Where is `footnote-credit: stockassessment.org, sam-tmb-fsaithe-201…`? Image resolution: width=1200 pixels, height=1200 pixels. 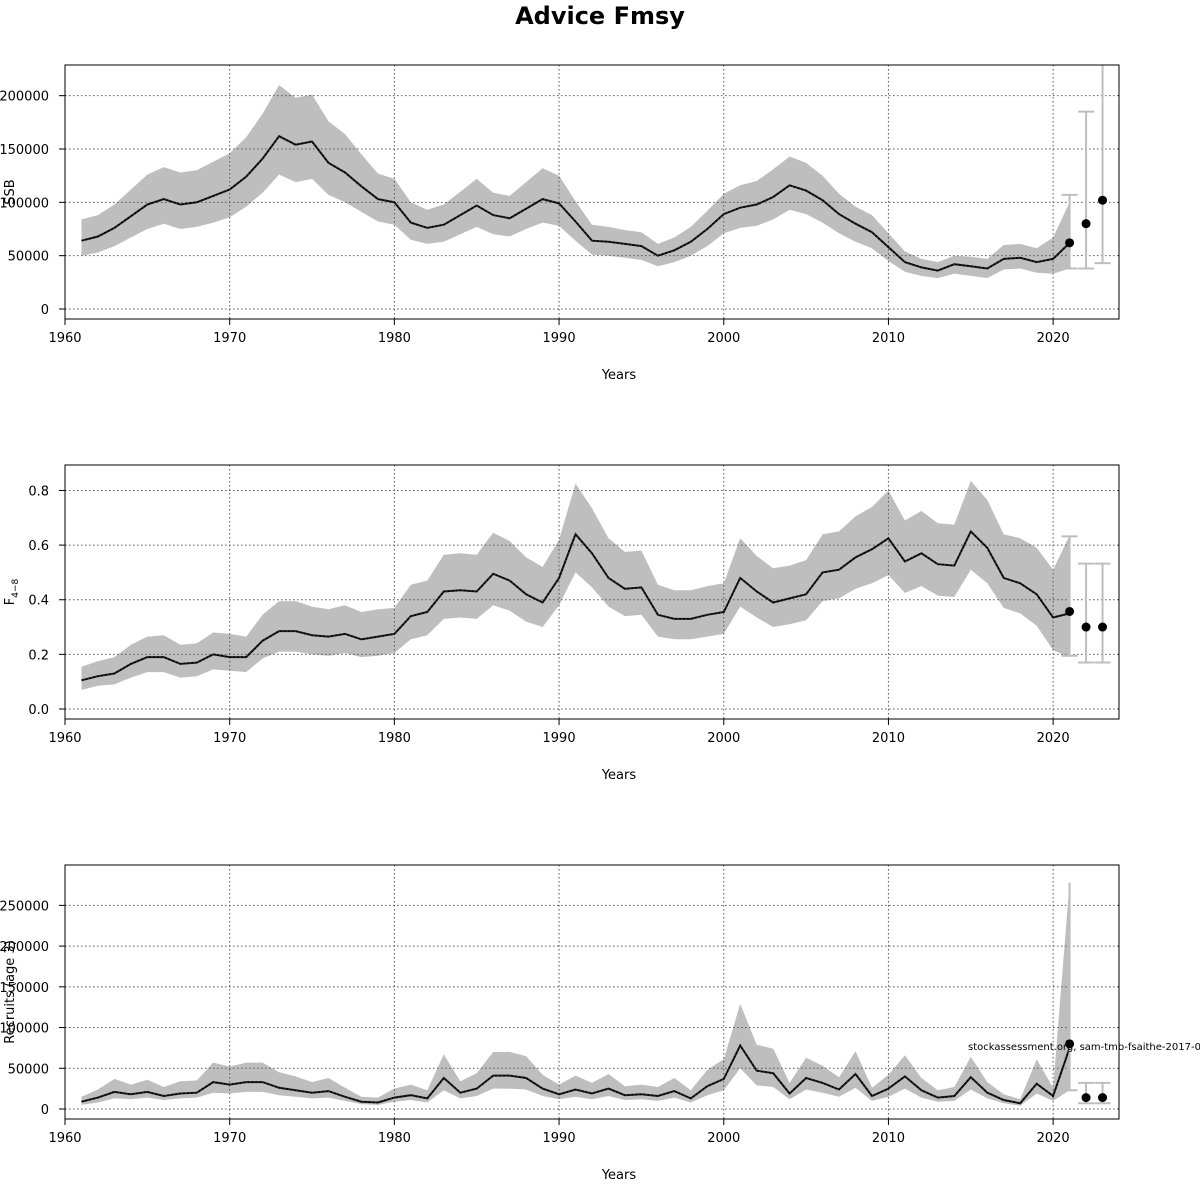
footnote-credit: stockassessment.org, sam-tmb-fsaithe-201… is located at coordinates (1084, 1047).